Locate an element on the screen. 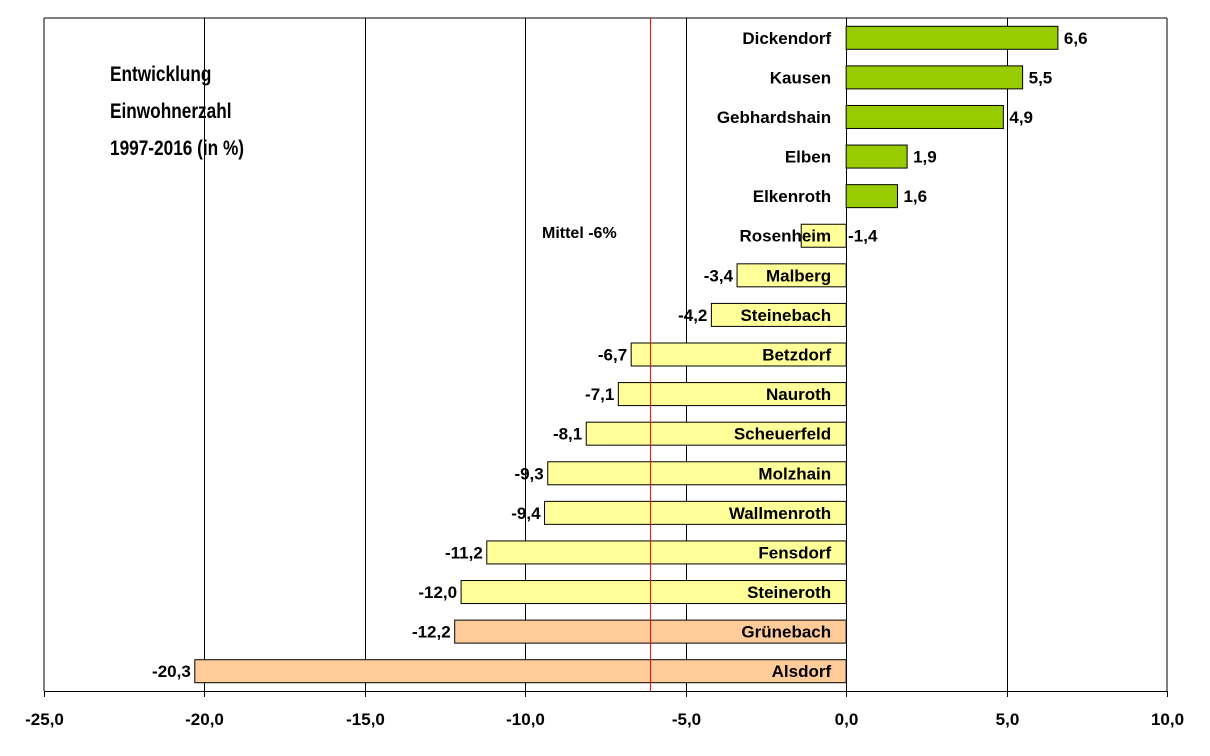 Image resolution: width=1210 pixels, height=756 pixels. chart-title-line-1: Entwicklung is located at coordinates (161, 74).